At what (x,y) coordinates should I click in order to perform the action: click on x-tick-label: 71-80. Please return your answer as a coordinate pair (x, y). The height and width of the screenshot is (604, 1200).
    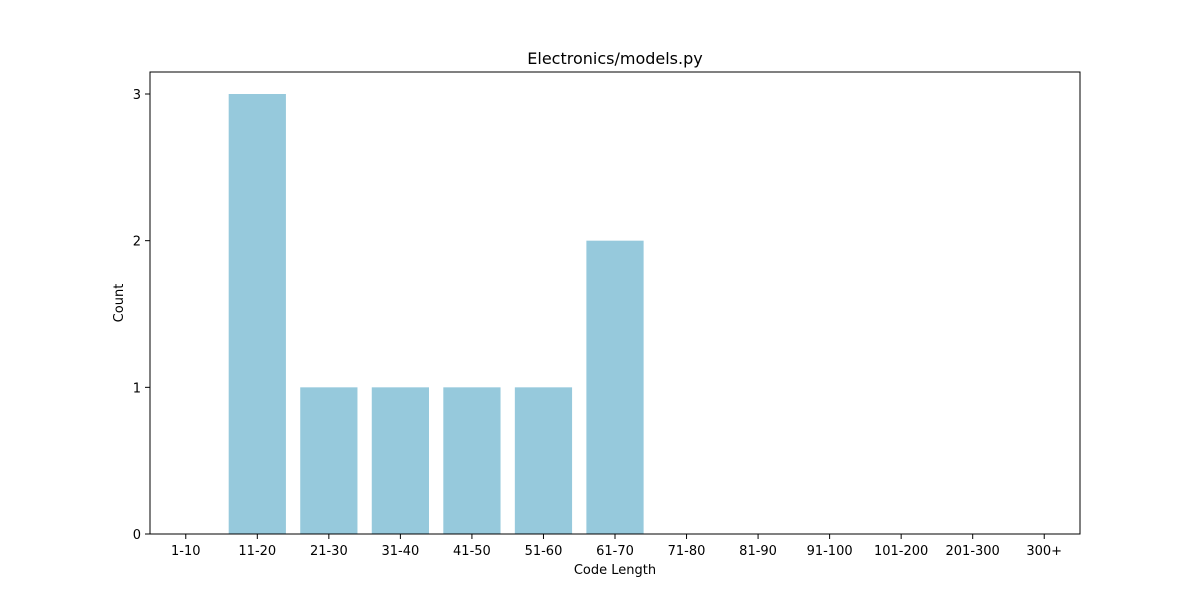
    Looking at the image, I should click on (687, 551).